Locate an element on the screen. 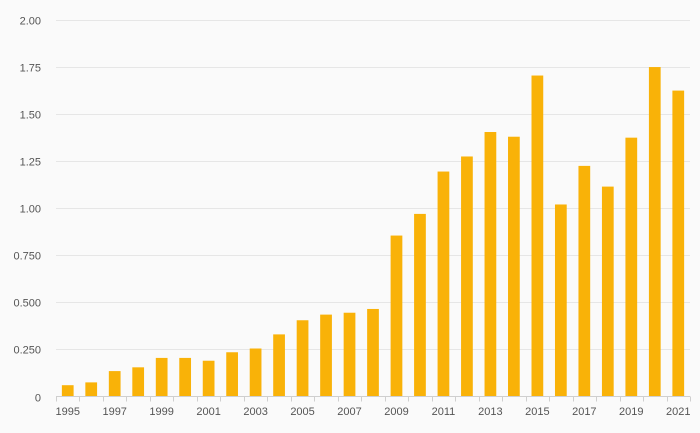 The height and width of the screenshot is (433, 700). bar-2004 is located at coordinates (279, 365).